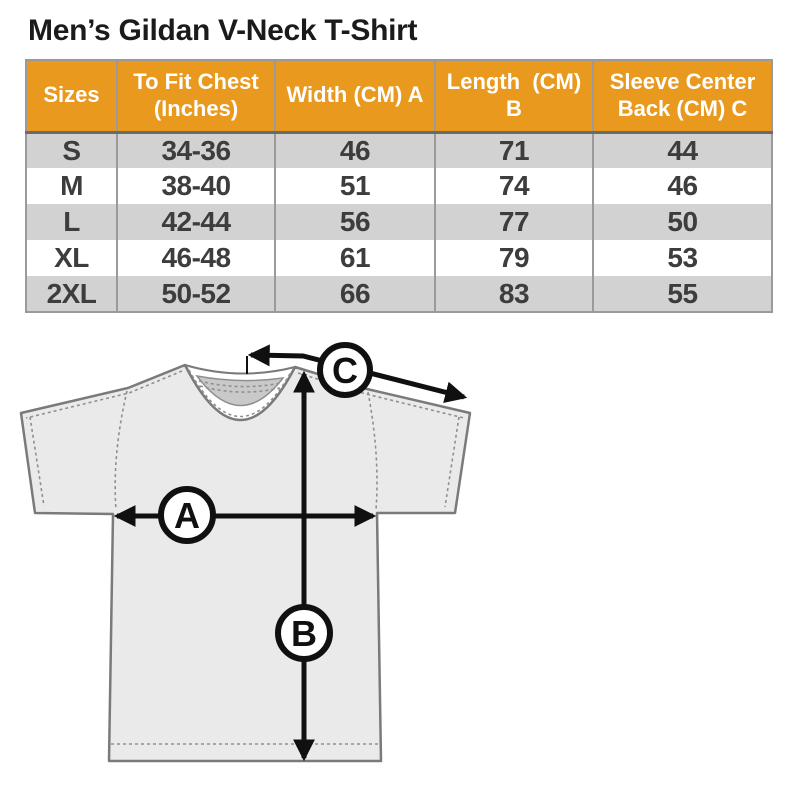  I want to click on cell-width: 61, so click(355, 258).